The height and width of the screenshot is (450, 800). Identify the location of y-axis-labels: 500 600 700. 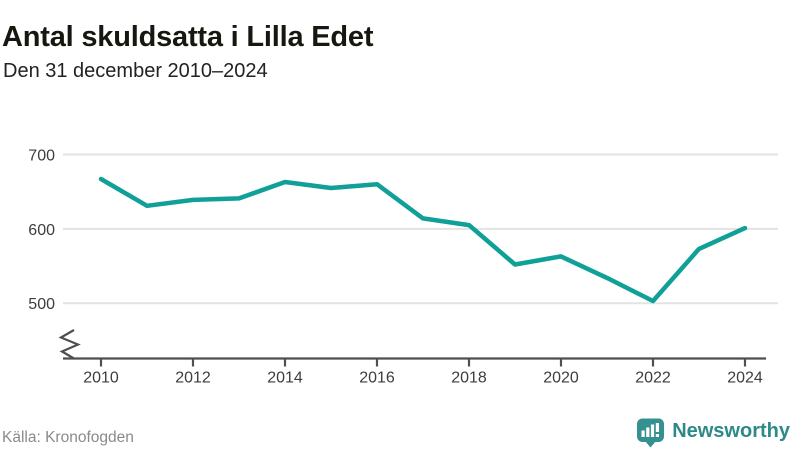
(41, 231).